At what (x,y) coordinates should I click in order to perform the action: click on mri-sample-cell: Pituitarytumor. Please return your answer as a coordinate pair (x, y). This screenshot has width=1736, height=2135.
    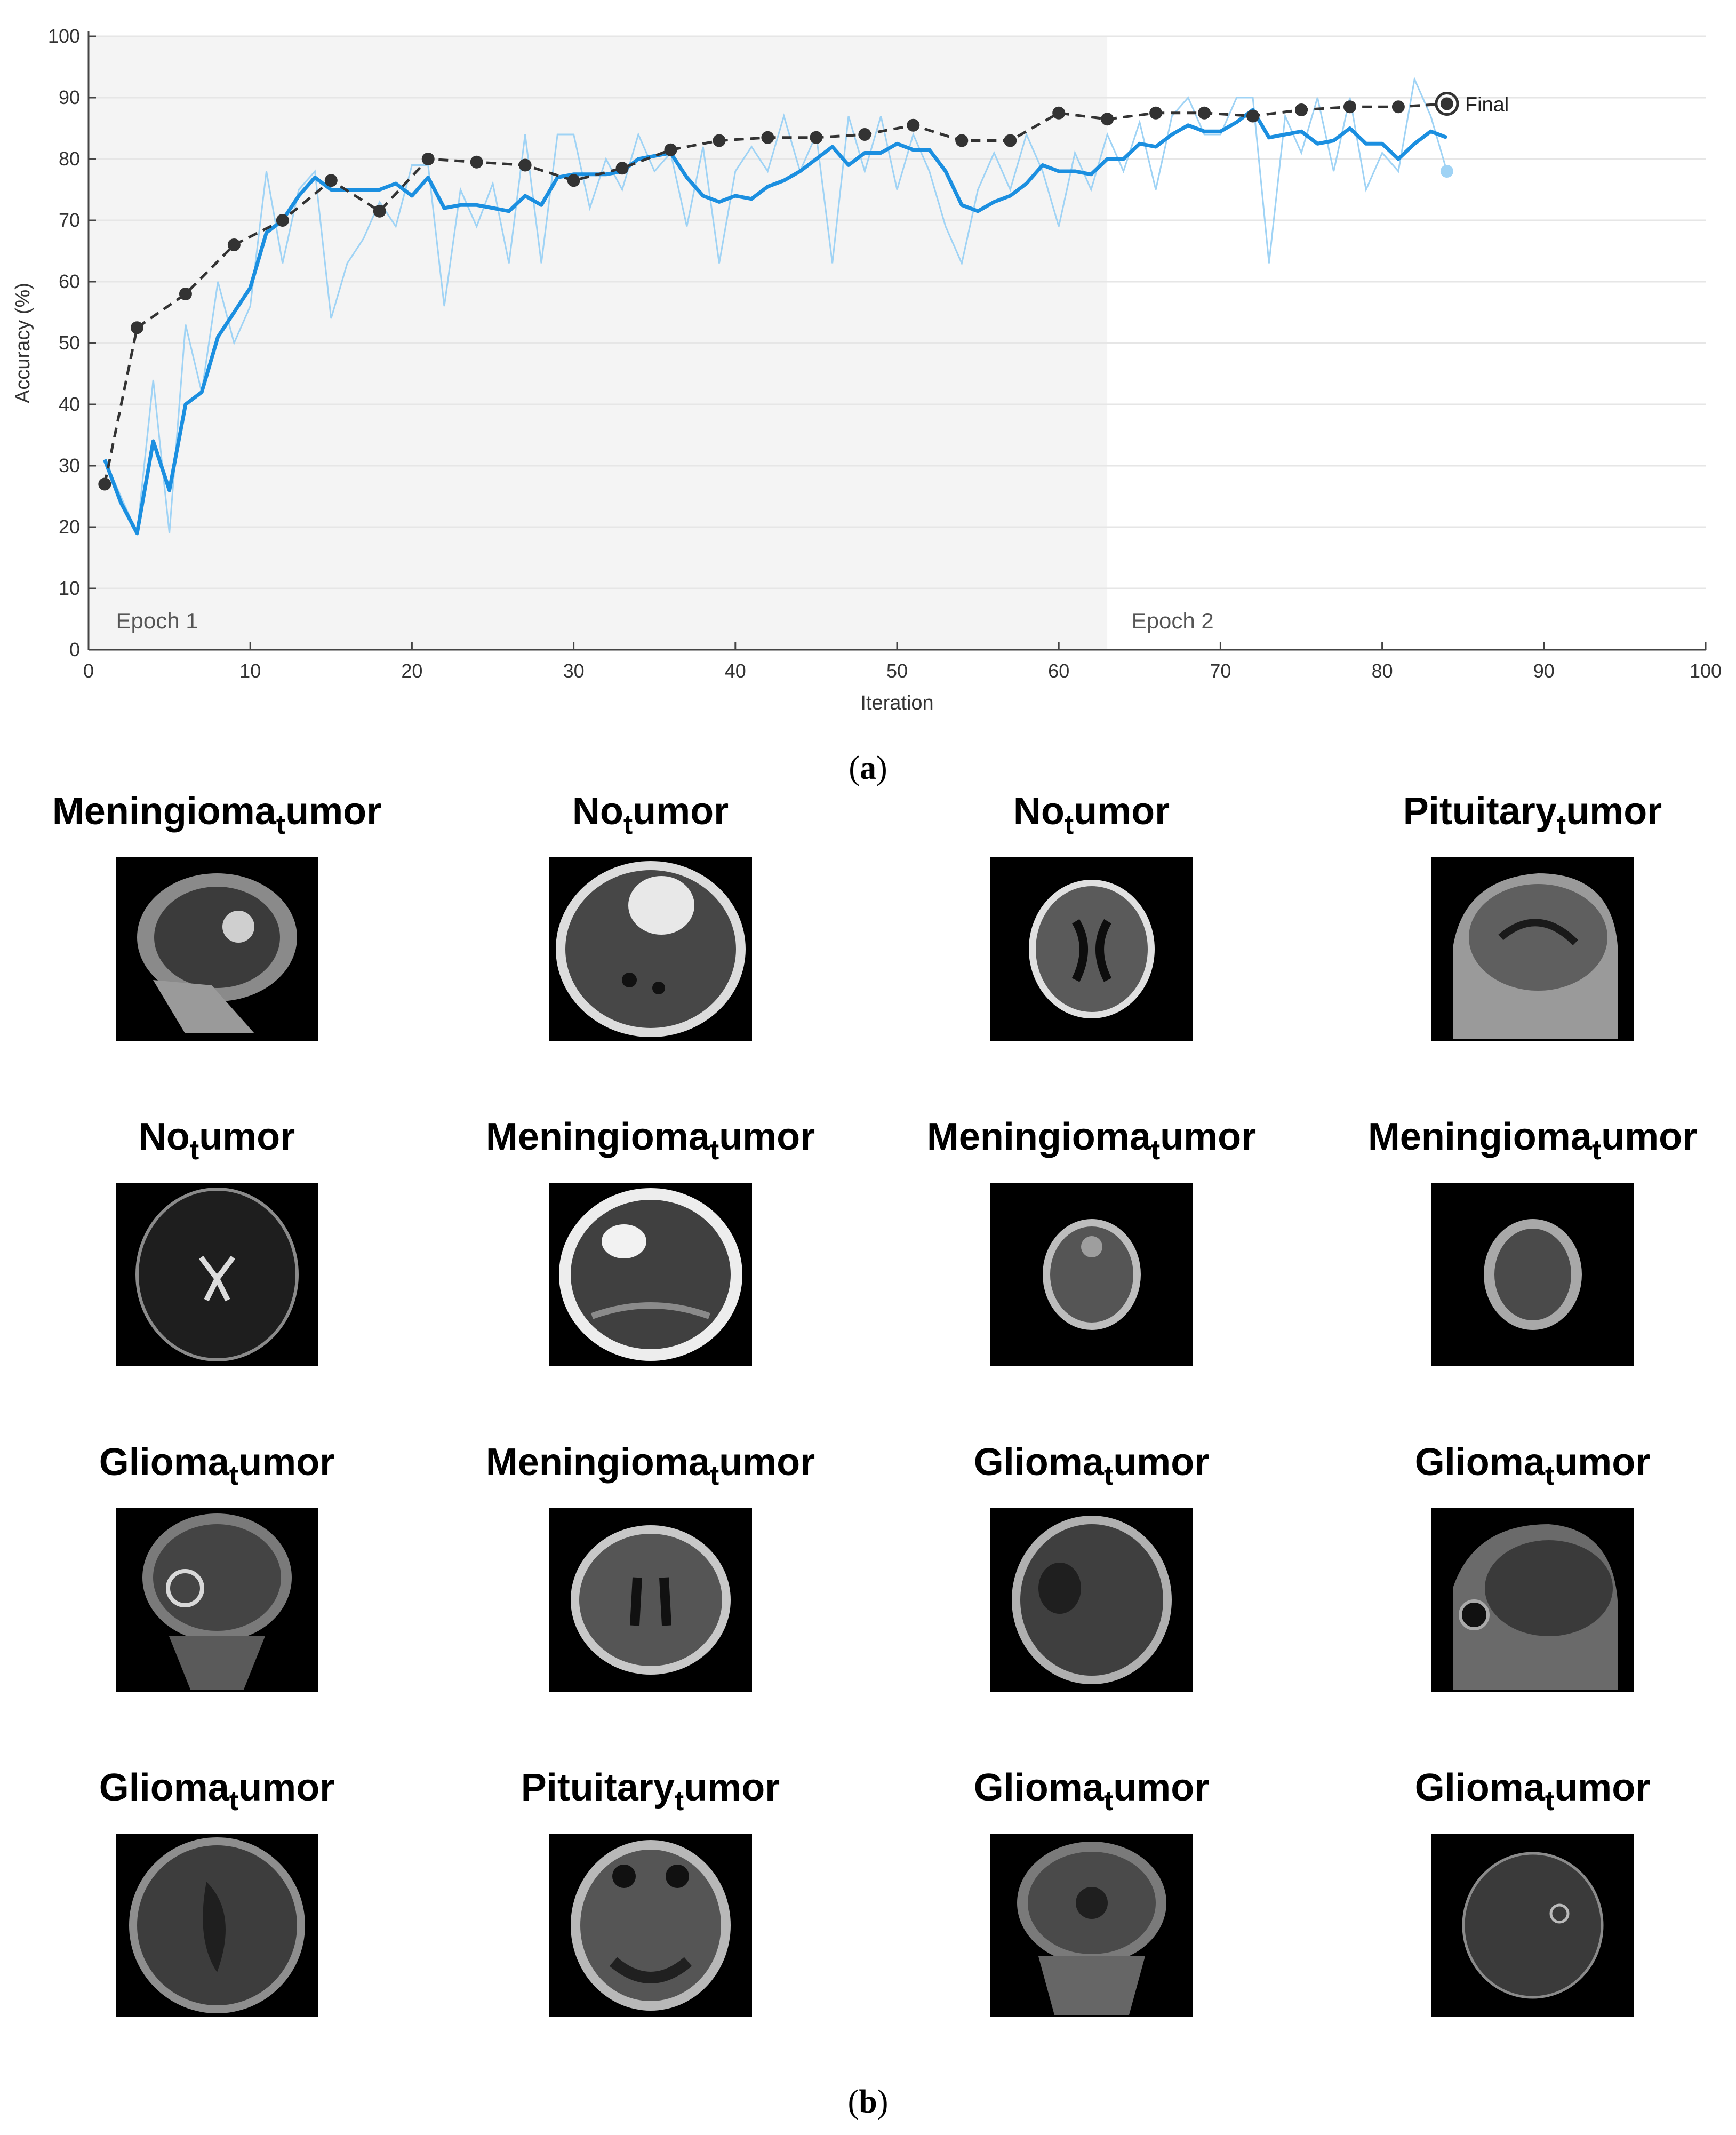
    Looking at the image, I should click on (1526, 952).